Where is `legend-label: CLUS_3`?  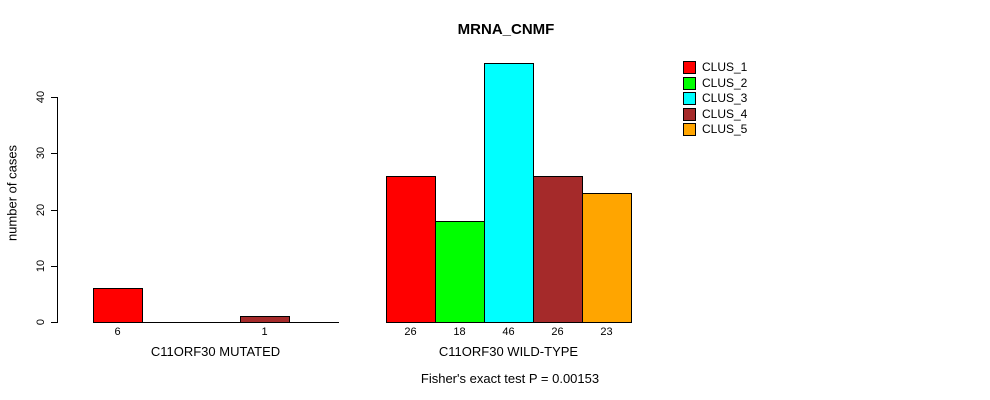 legend-label: CLUS_3 is located at coordinates (725, 98).